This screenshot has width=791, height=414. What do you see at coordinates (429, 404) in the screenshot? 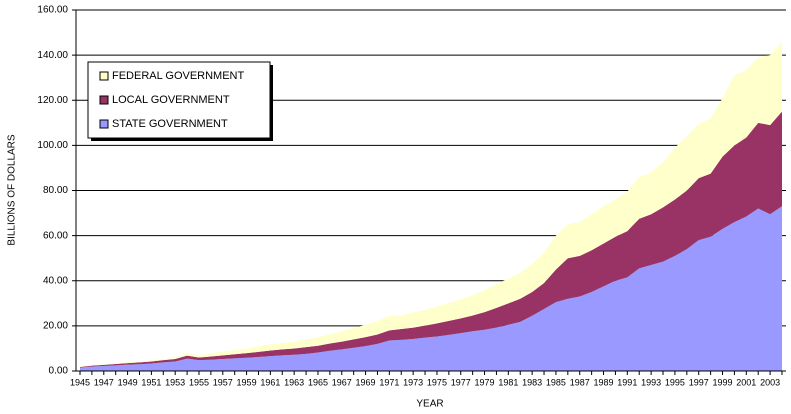
I see `x-axis-label: YEAR` at bounding box center [429, 404].